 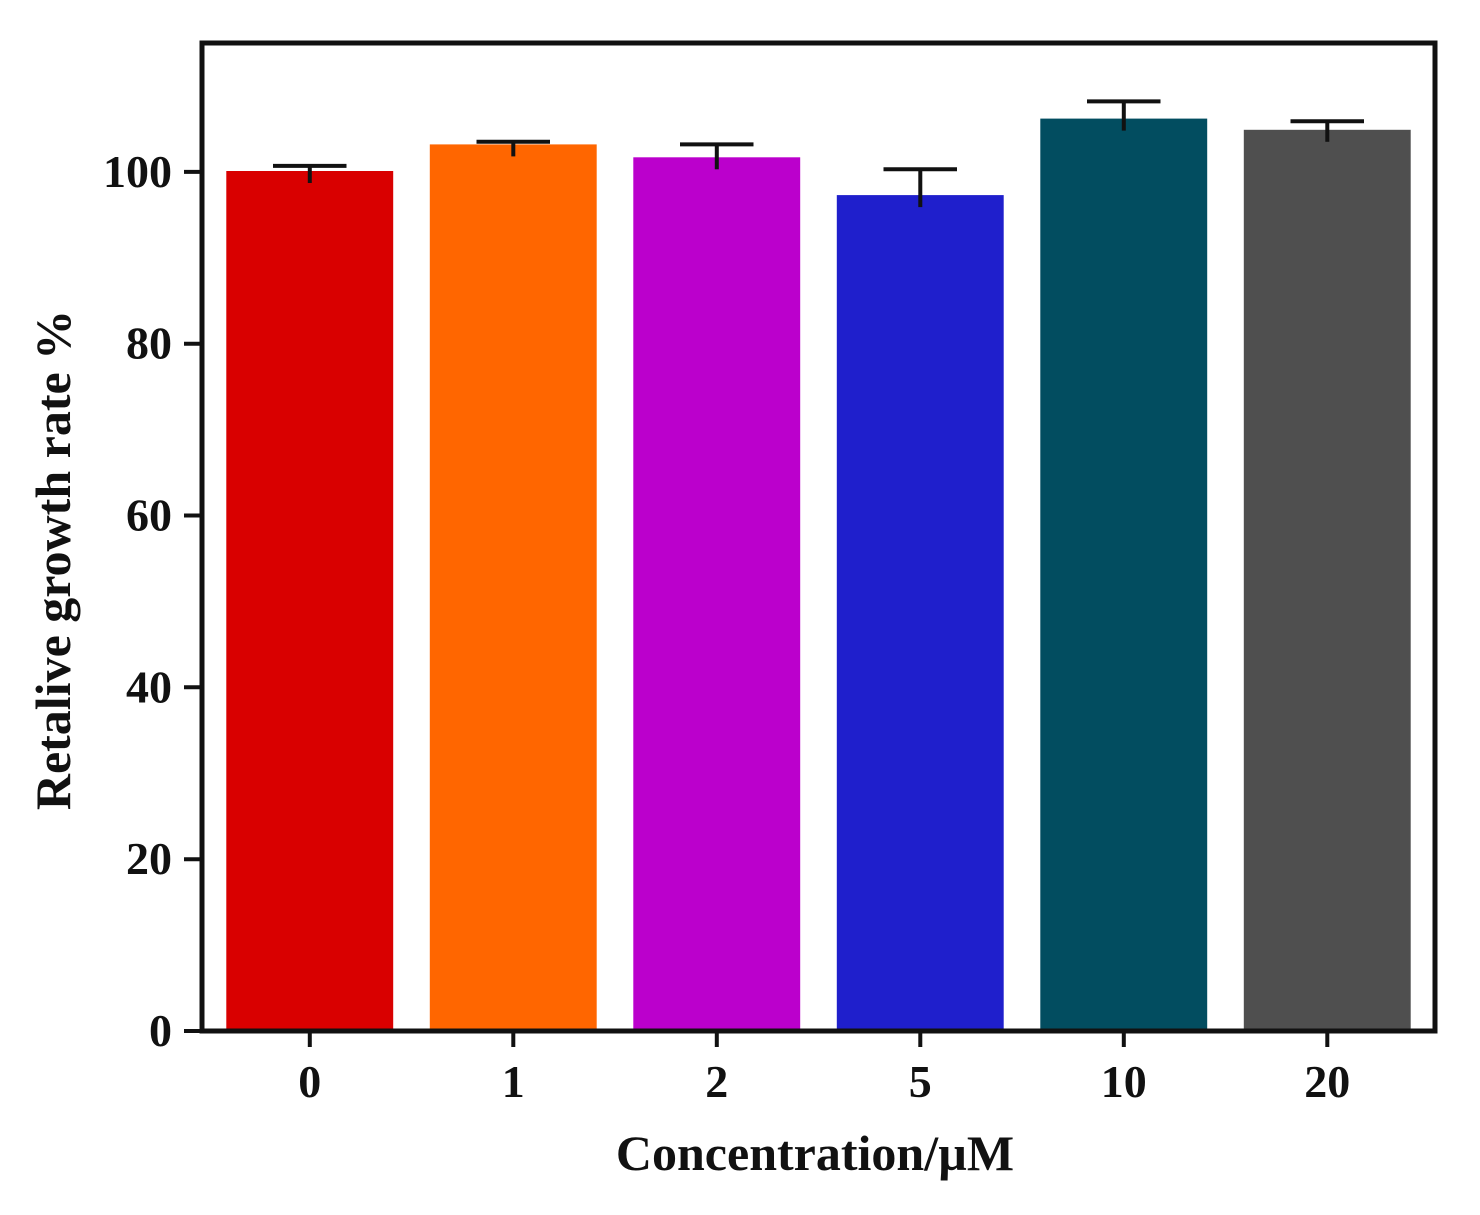 What do you see at coordinates (513, 1081) in the screenshot?
I see `x-tick-label-1: 1` at bounding box center [513, 1081].